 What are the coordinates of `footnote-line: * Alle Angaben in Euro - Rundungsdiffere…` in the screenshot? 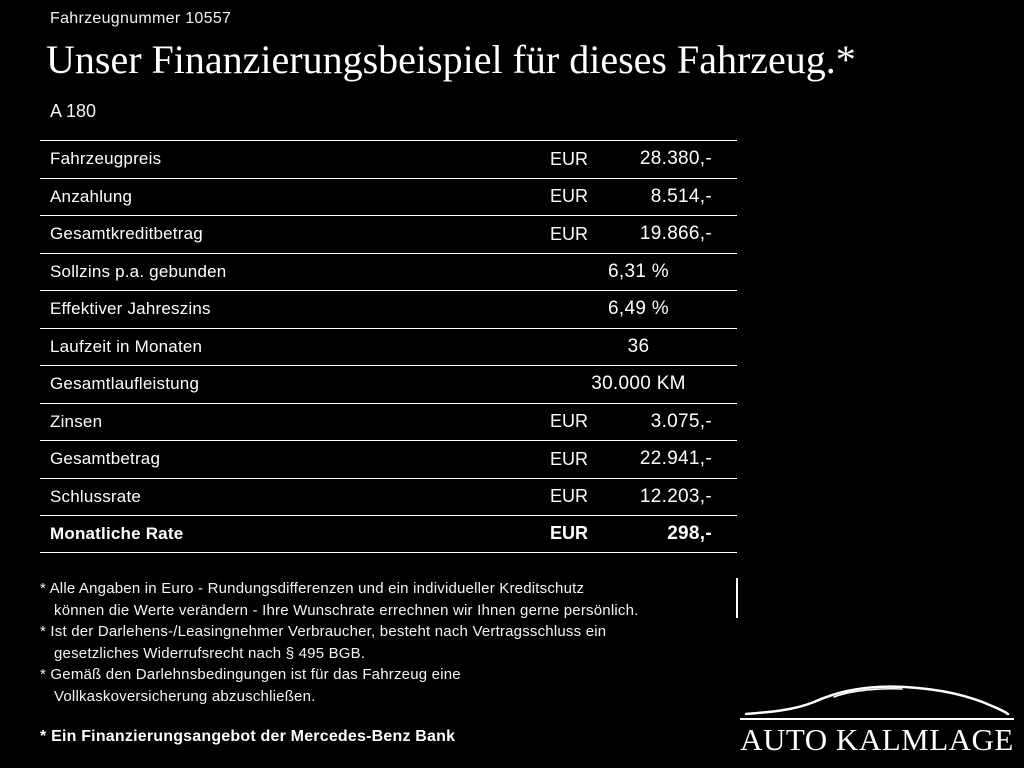 It's located at (312, 588).